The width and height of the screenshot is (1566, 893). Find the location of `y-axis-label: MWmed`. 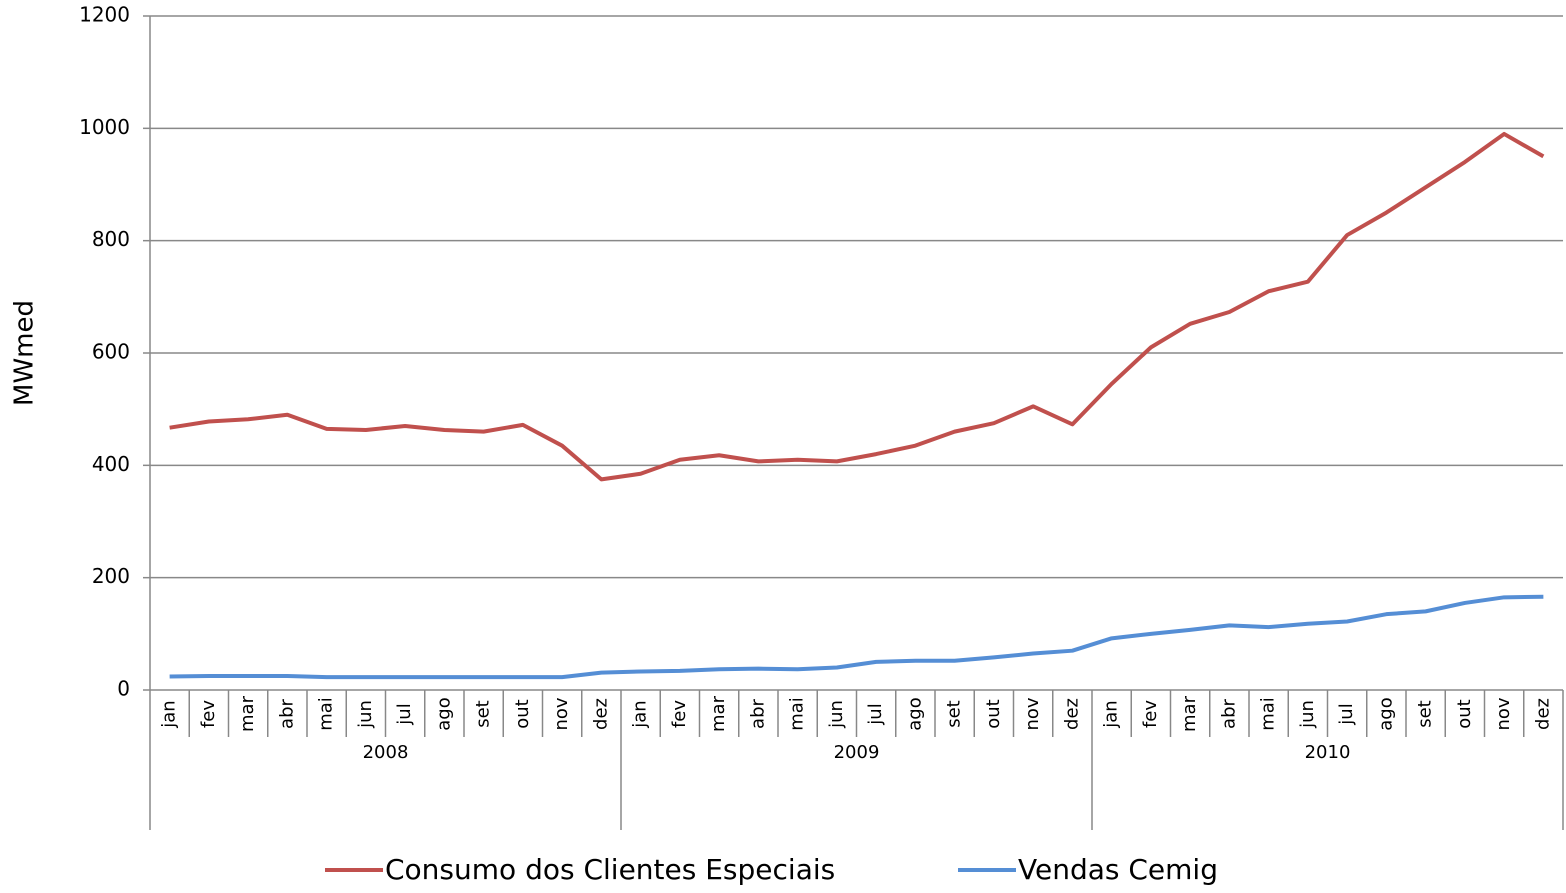

y-axis-label: MWmed is located at coordinates (25, 353).